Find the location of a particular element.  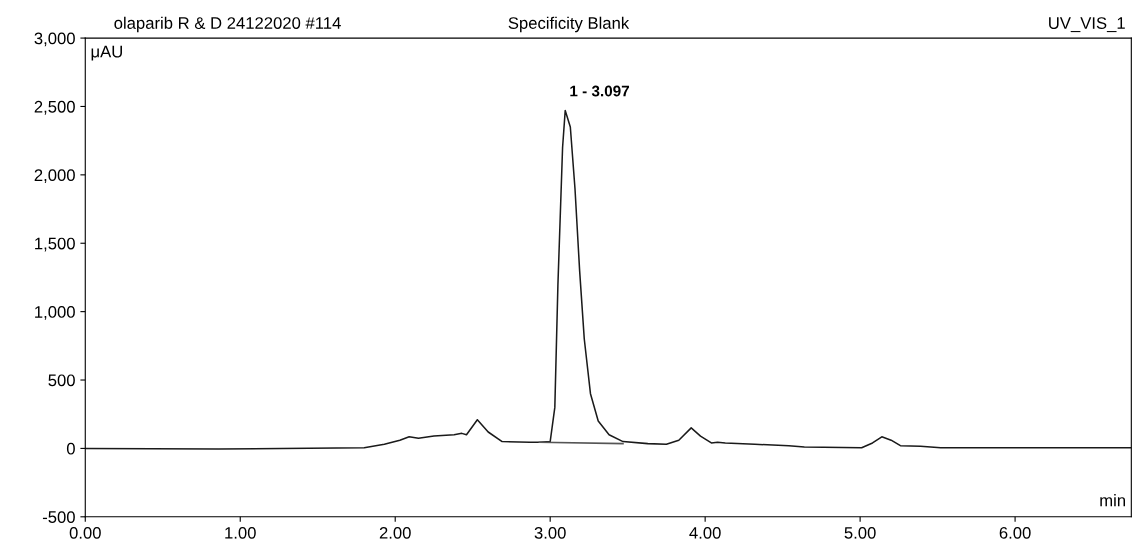

x-tick-label: 6.00 is located at coordinates (1015, 532).